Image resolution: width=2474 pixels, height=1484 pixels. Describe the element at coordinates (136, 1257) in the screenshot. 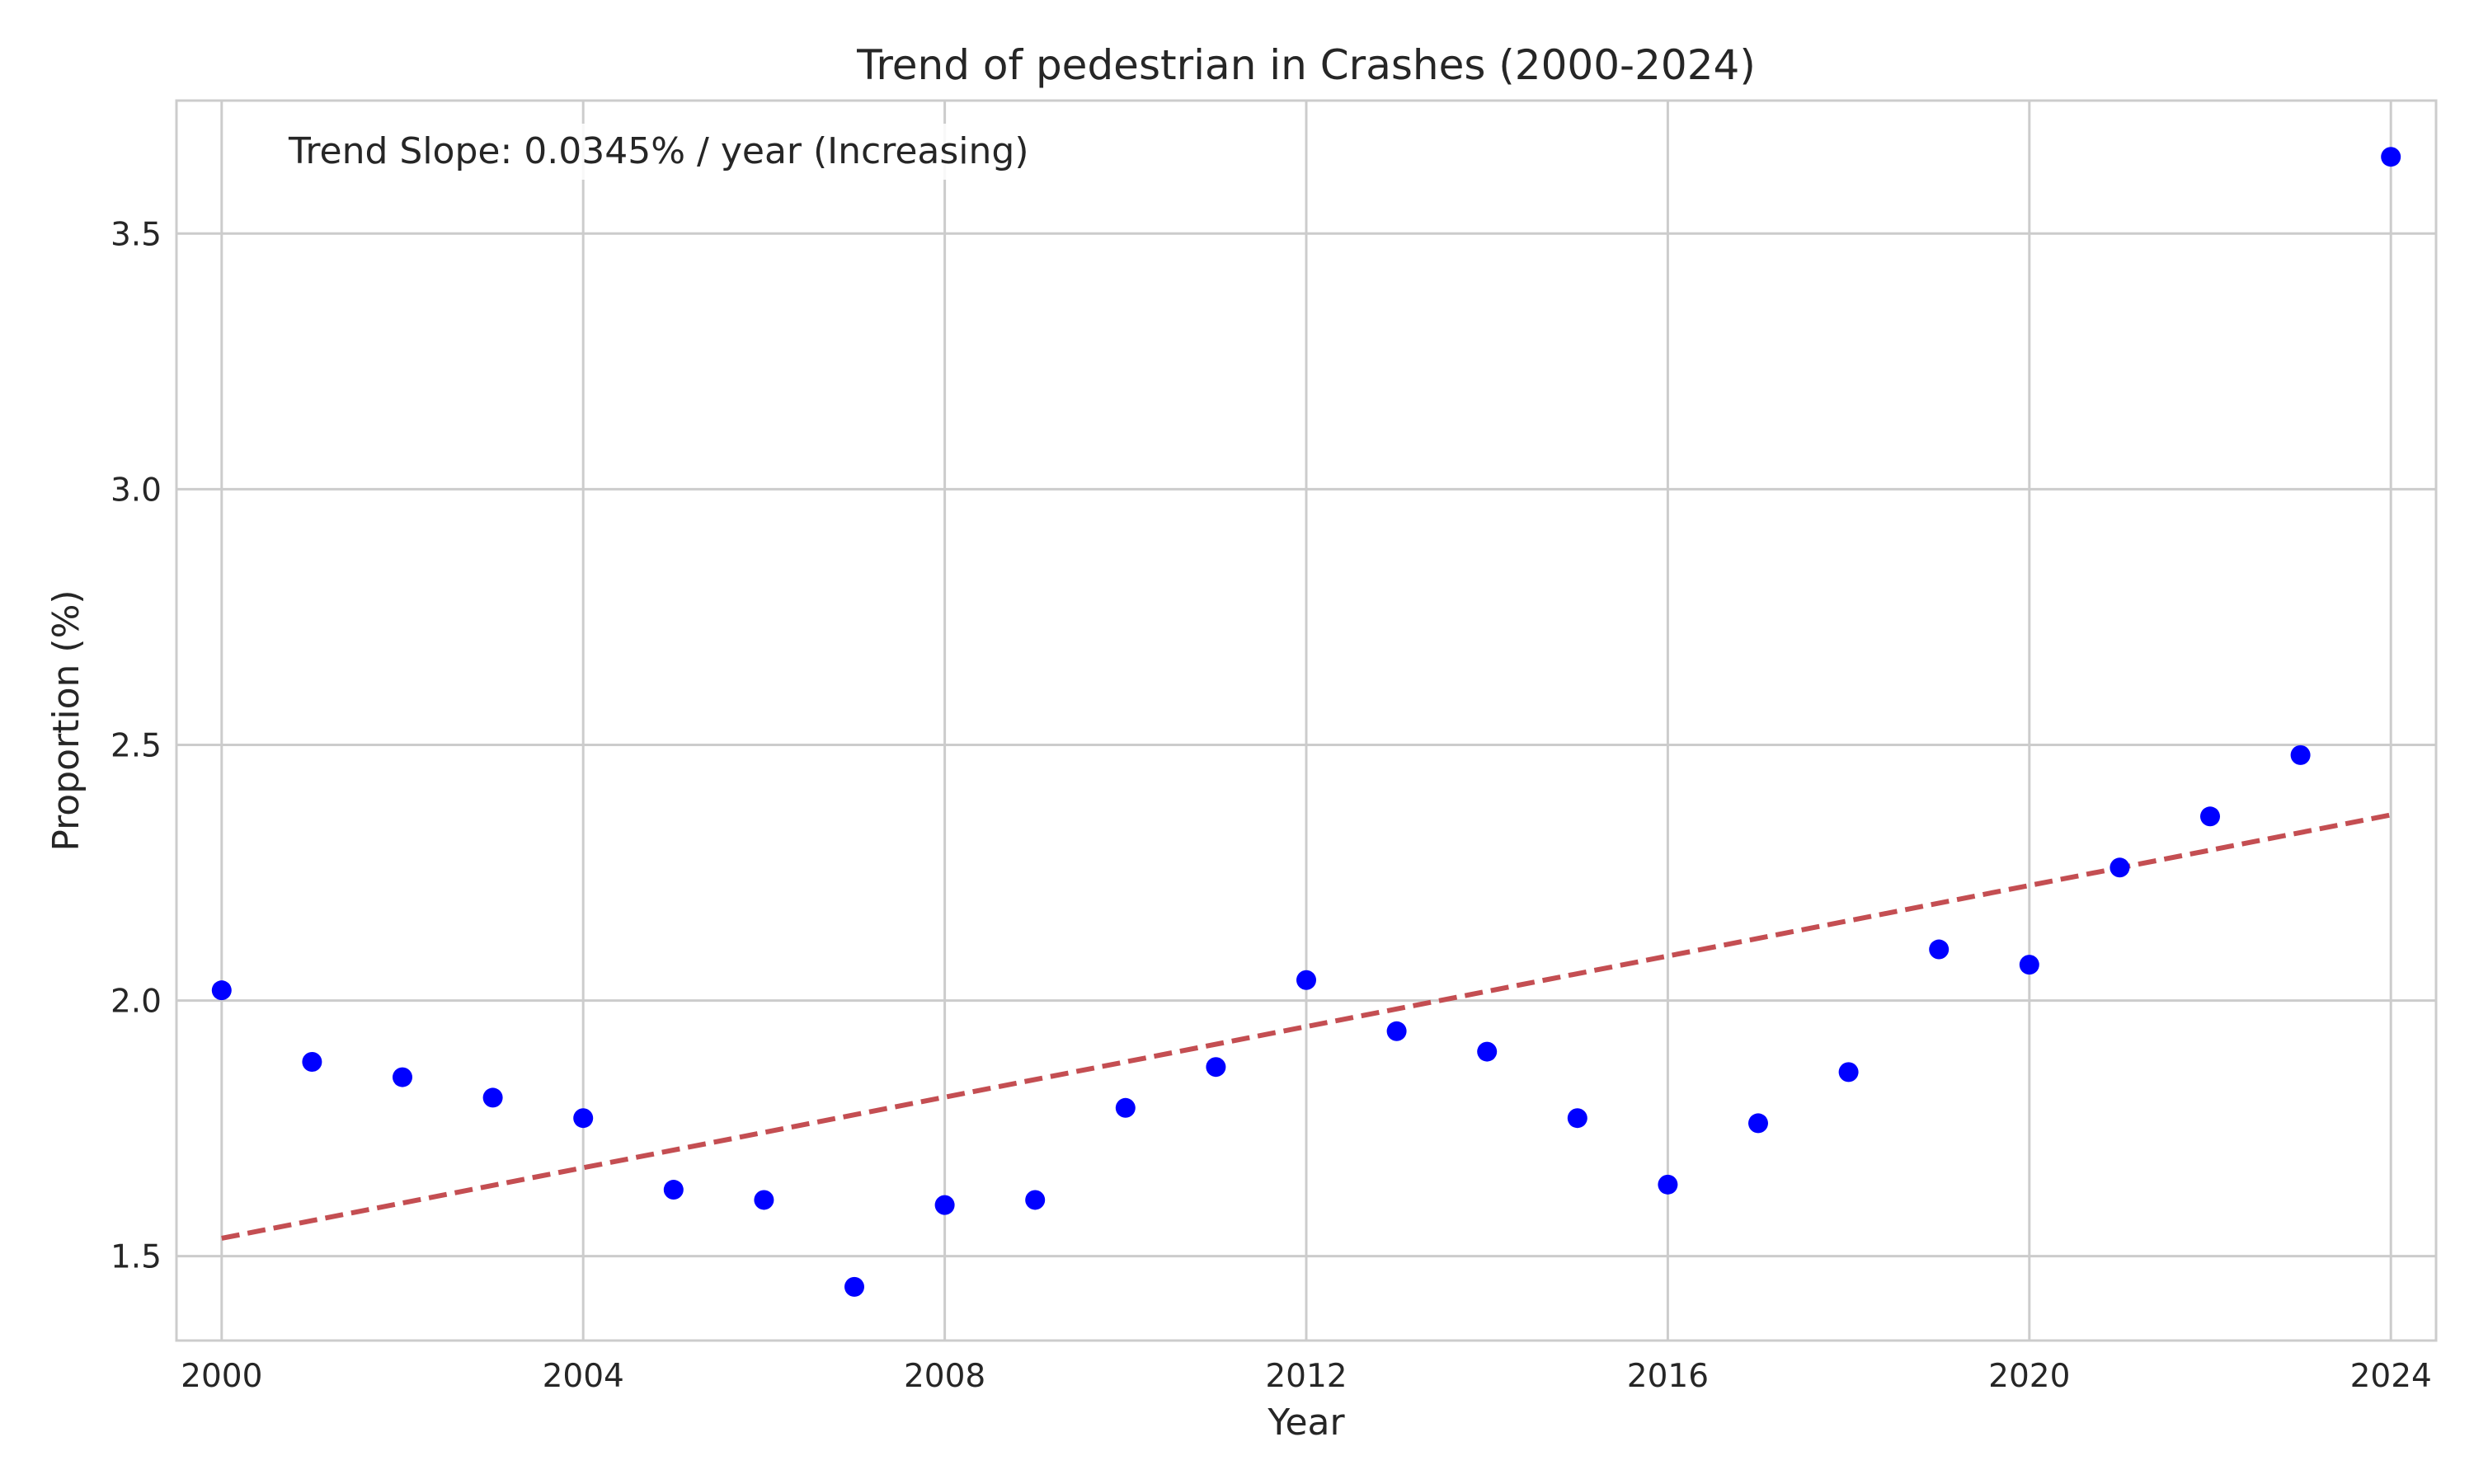

I see `y-tick-label: 1.5` at that location.